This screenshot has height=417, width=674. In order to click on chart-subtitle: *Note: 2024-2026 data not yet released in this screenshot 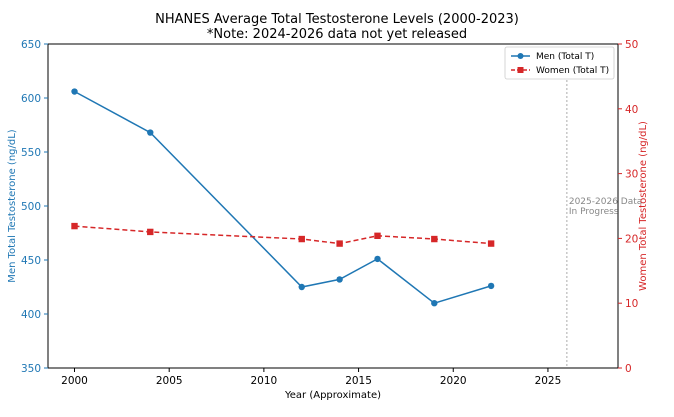, I will do `click(337, 34)`.